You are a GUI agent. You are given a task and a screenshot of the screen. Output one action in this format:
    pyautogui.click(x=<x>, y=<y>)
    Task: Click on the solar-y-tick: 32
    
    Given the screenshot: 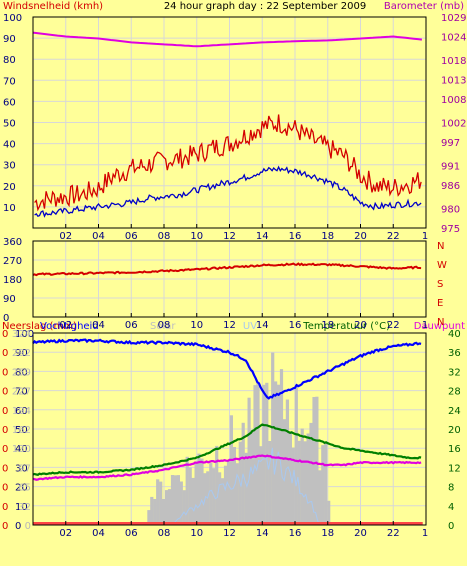 What is the action you would take?
    pyautogui.click(x=24, y=507)
    